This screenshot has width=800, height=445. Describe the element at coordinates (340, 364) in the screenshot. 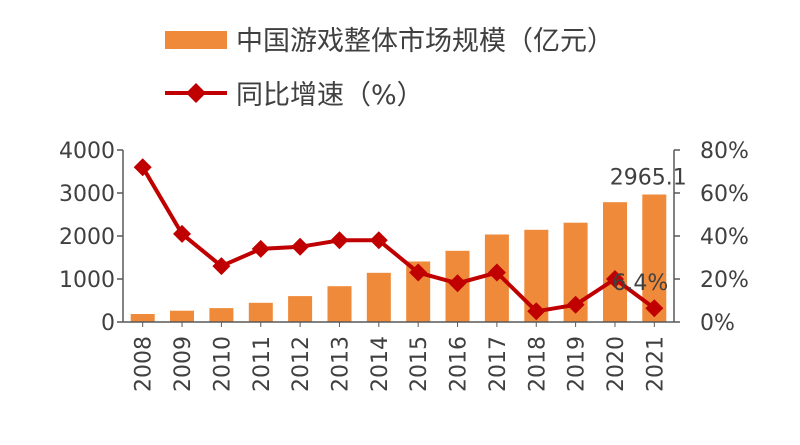

I see `x-tick-label-2013: 2013` at that location.